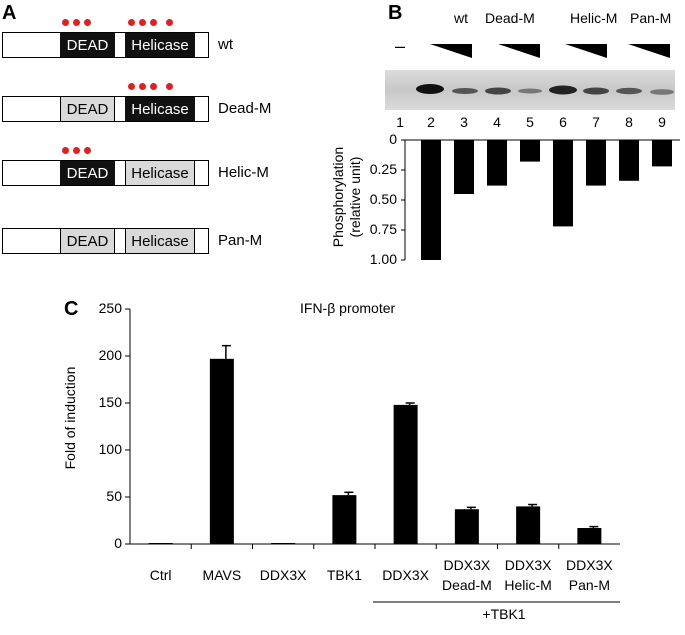 This screenshot has height=635, width=685. What do you see at coordinates (504, 614) in the screenshot?
I see `tbk1-group-label: +TBK1` at bounding box center [504, 614].